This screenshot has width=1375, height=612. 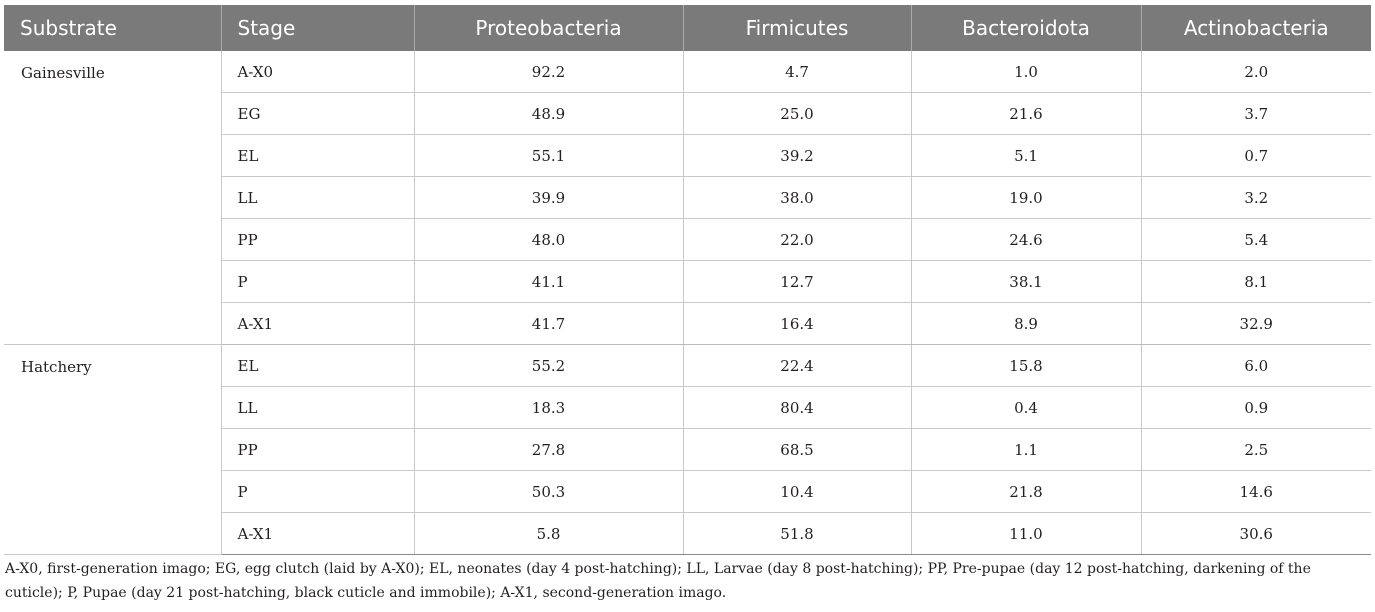 What do you see at coordinates (112, 449) in the screenshot?
I see `substrate-cell-hatchery: Hatchery` at bounding box center [112, 449].